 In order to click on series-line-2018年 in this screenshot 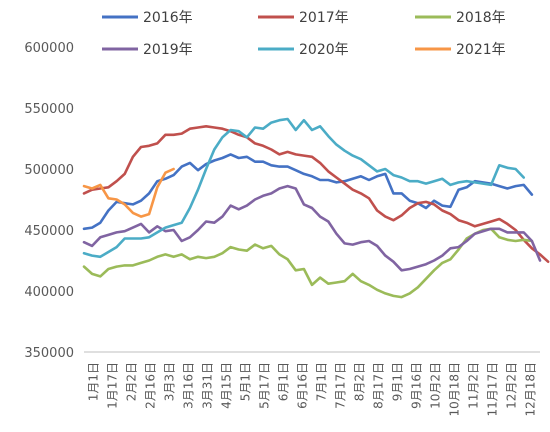, I will do `click(308, 263)`.